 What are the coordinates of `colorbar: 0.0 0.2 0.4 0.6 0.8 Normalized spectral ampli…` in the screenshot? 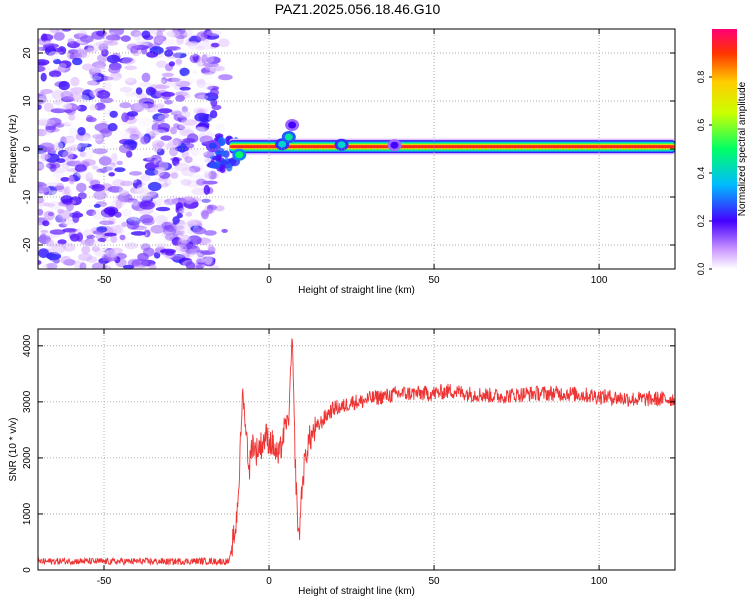 It's located at (722, 152).